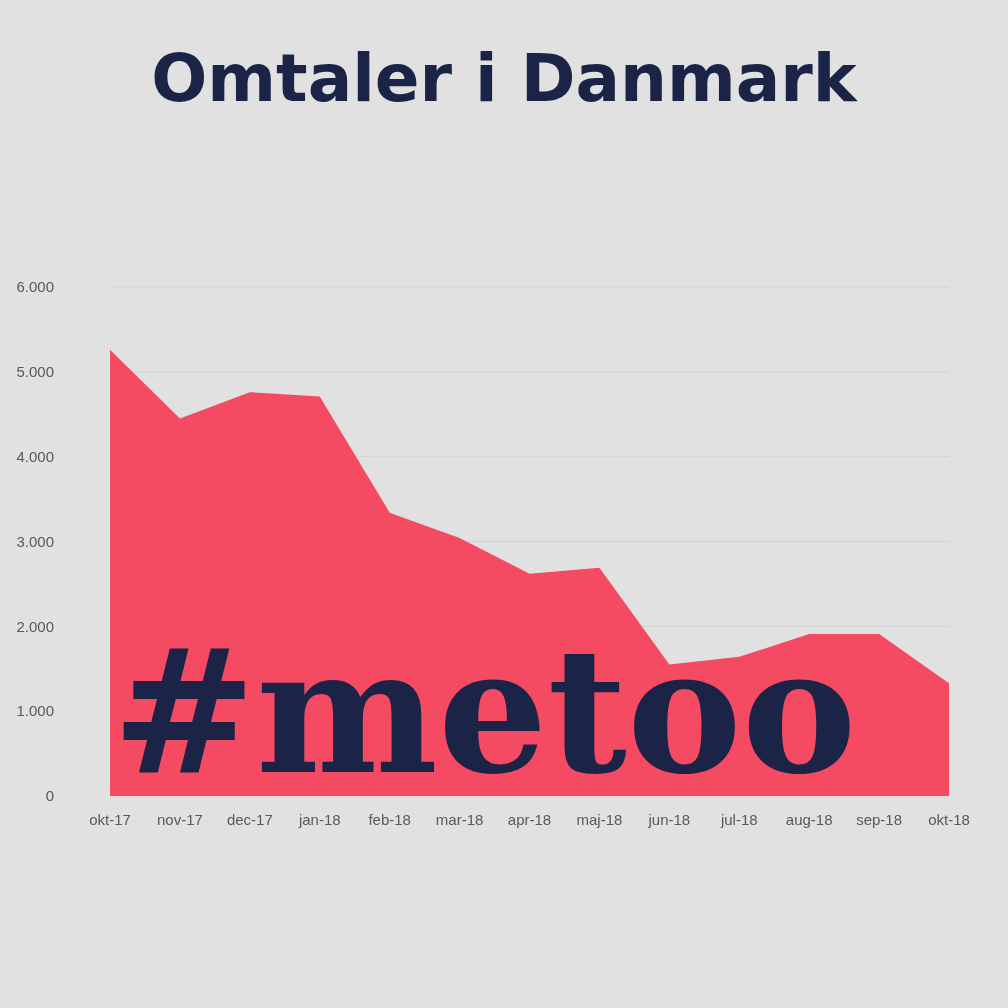  Describe the element at coordinates (669, 819) in the screenshot. I see `x-tick-label: jun-18` at that location.